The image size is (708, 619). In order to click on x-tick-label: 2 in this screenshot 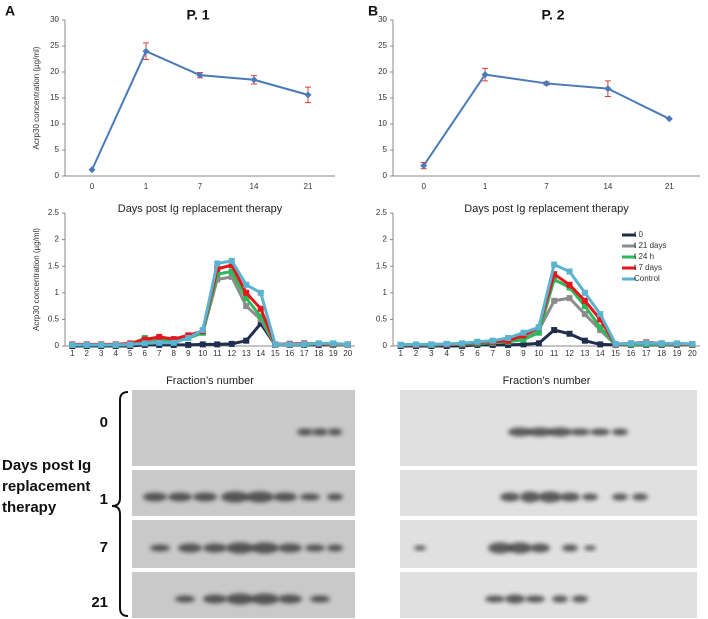, I will do `click(416, 353)`.